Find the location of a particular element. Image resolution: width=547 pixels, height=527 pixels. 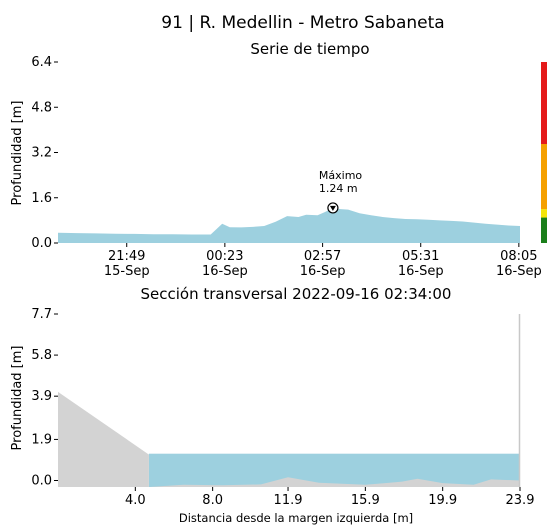

x-tick-time: 00:23 is located at coordinates (224, 256).